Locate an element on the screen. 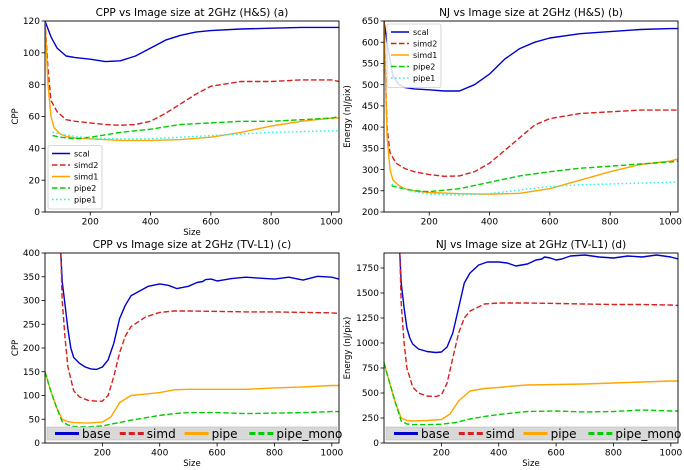 The width and height of the screenshot is (684, 470). chart-title: CPP vs Image size at 2GHz (TV-L1) (c) is located at coordinates (192, 245).